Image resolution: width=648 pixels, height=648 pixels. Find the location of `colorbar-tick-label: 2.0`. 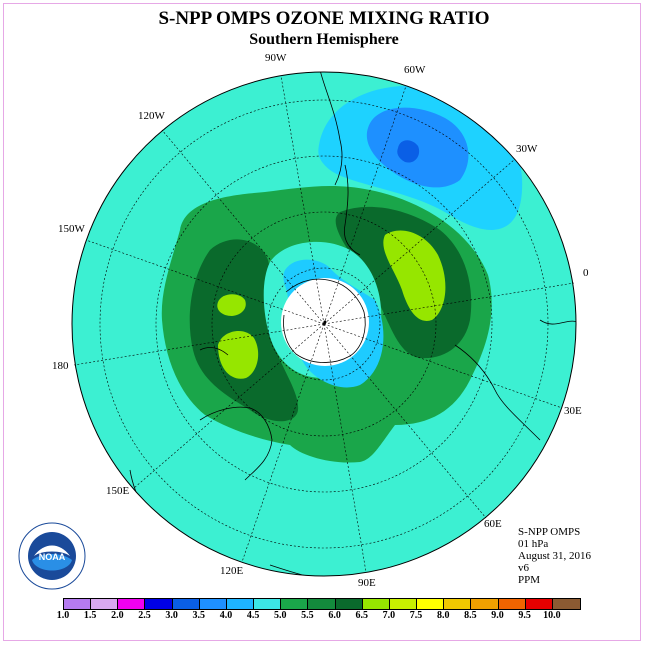

colorbar-tick-label: 2.0 is located at coordinates (117, 615).